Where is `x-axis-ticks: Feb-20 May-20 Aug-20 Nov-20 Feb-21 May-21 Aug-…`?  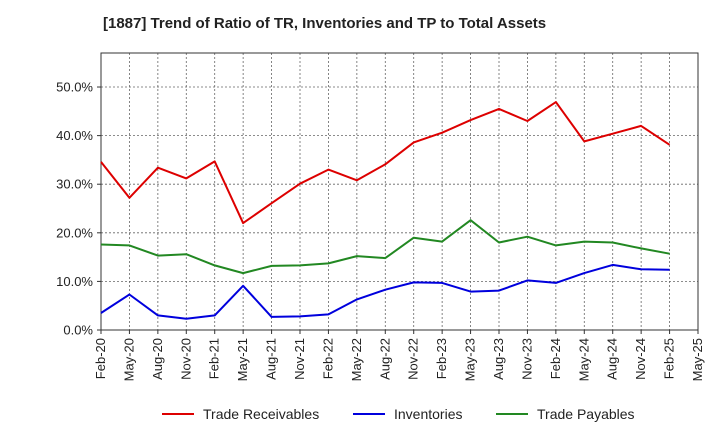 x-axis-ticks: Feb-20 May-20 Aug-20 Nov-20 Feb-21 May-21 Aug-… is located at coordinates (399, 355).